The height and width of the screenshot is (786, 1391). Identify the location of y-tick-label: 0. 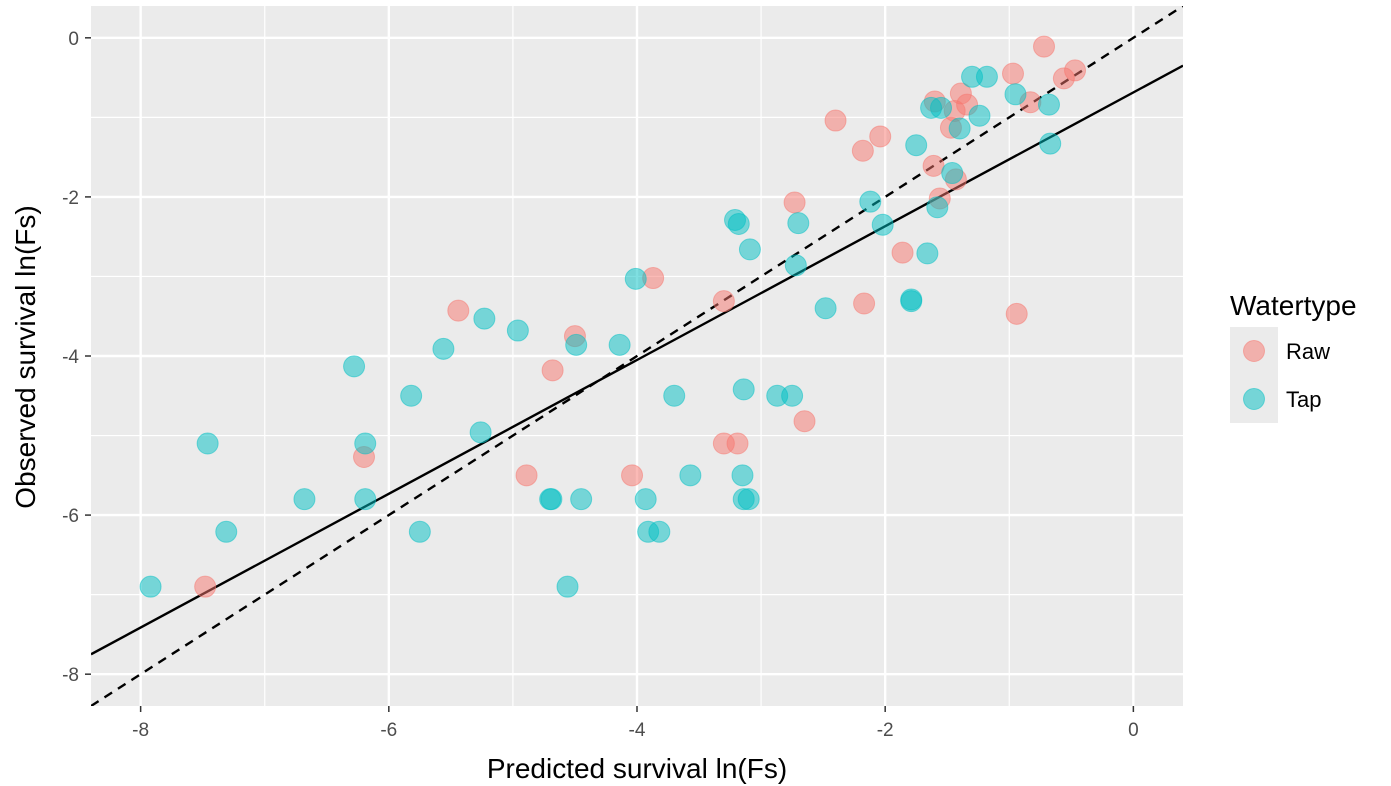
(73, 39).